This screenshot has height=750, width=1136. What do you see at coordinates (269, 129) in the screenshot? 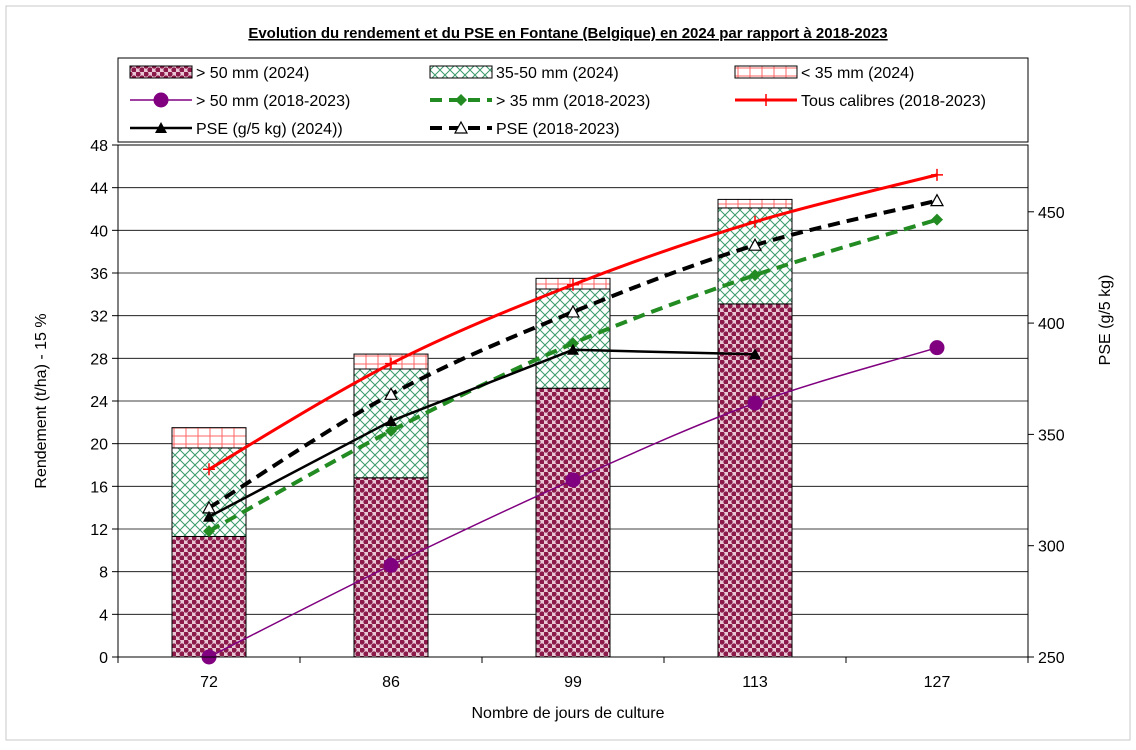
I see `legend-label: PSE (g/5 kg) (2024))` at bounding box center [269, 129].